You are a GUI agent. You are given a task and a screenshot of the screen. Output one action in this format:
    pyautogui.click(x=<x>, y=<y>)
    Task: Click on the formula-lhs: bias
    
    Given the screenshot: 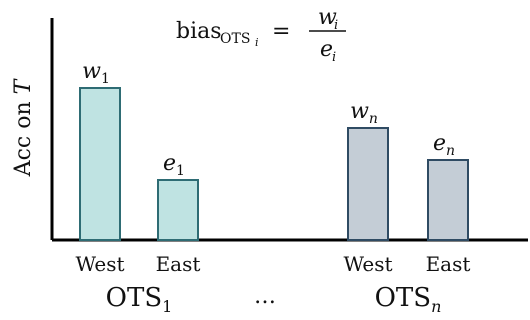 What is the action you would take?
    pyautogui.click(x=199, y=31)
    